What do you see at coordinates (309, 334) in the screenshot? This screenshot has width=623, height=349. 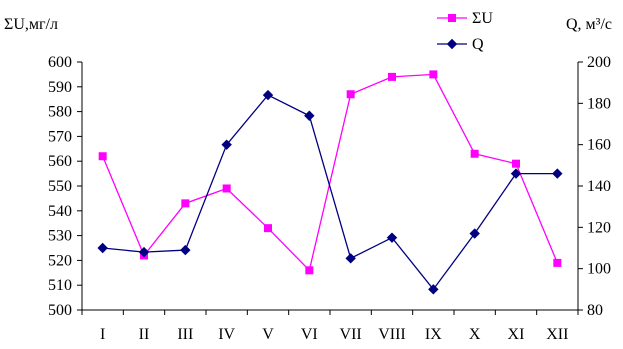 I see `x-tick-label: VI` at bounding box center [309, 334].